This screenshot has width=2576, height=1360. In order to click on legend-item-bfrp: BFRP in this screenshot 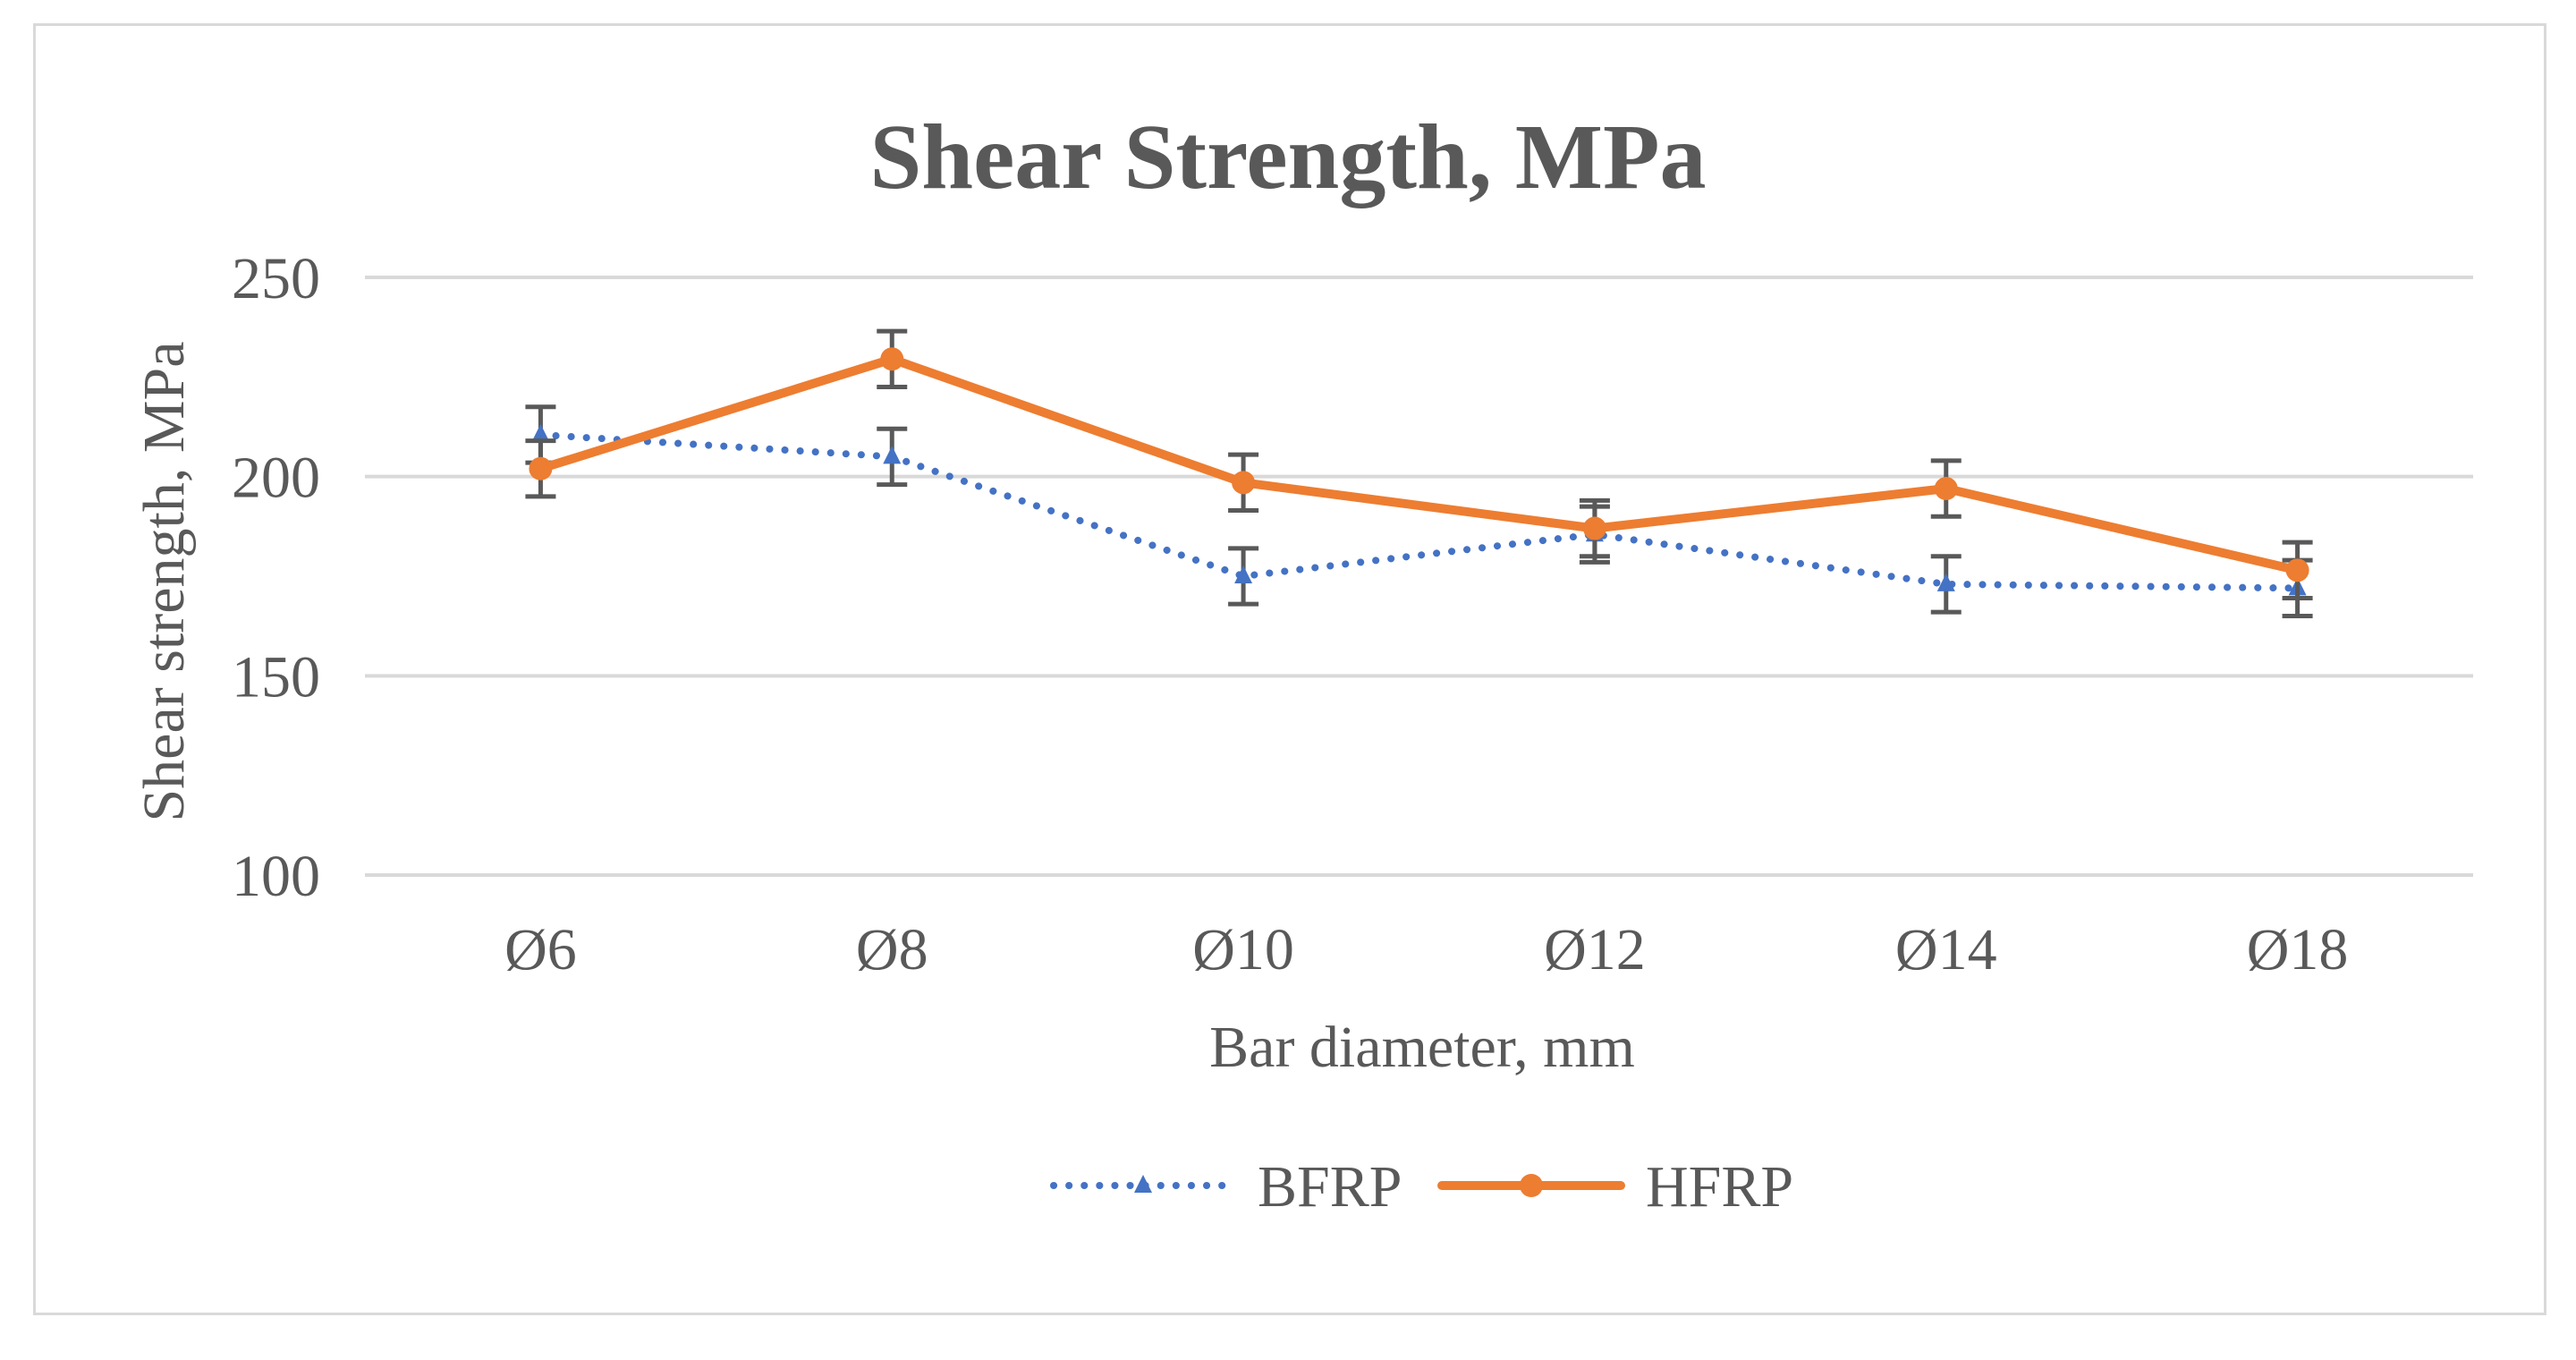, I will do `click(1226, 1187)`.